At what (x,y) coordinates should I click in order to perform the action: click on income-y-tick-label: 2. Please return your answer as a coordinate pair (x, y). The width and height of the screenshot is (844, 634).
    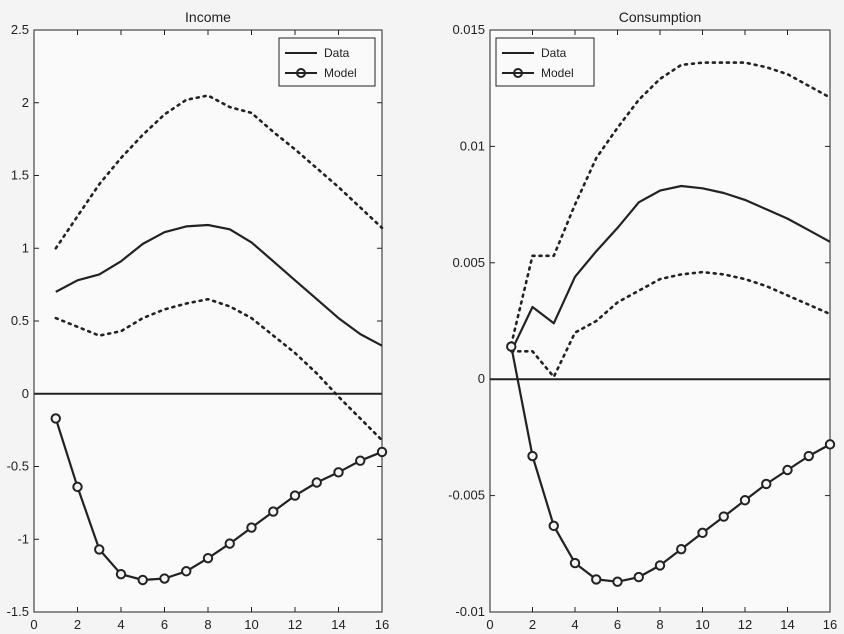
    Looking at the image, I should click on (25, 102).